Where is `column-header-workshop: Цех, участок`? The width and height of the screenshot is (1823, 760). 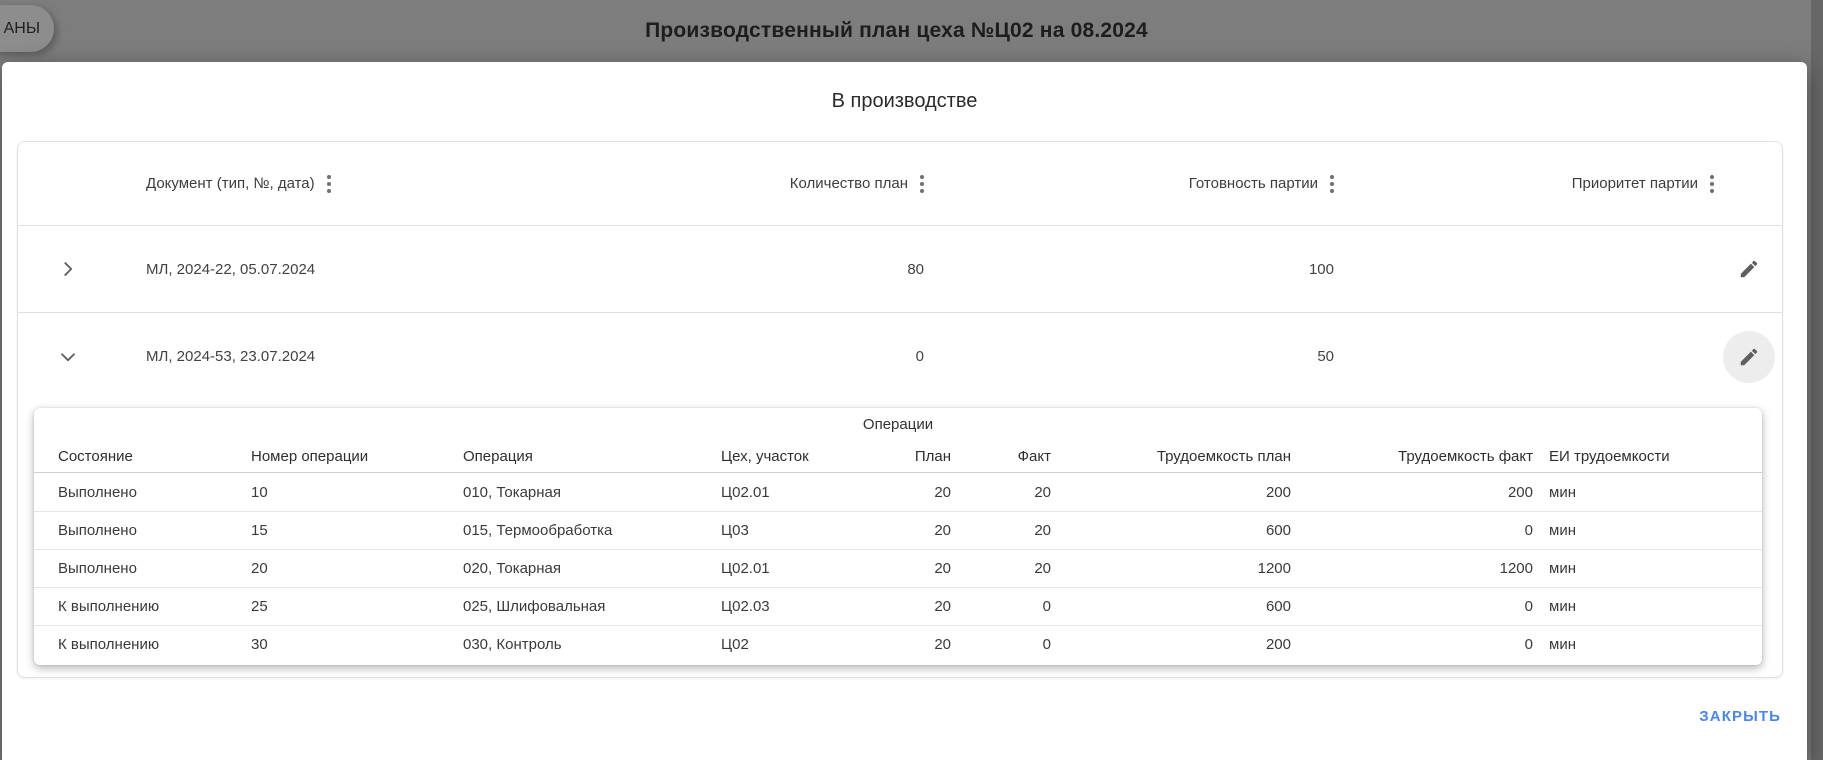
column-header-workshop: Цех, участок is located at coordinates (765, 456).